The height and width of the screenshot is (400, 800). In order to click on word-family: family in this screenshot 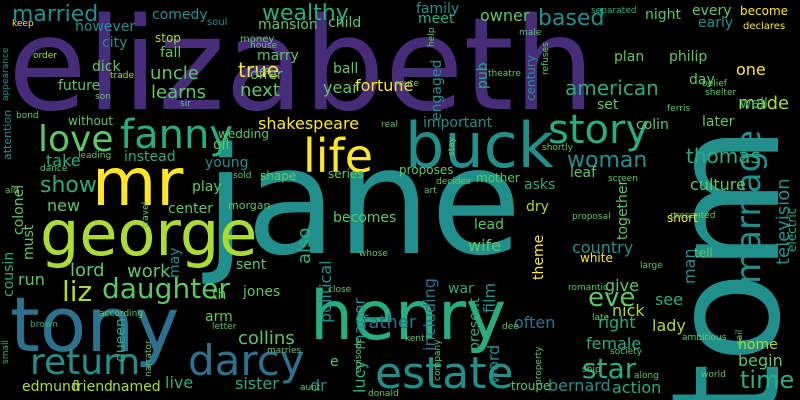, I will do `click(438, 9)`.